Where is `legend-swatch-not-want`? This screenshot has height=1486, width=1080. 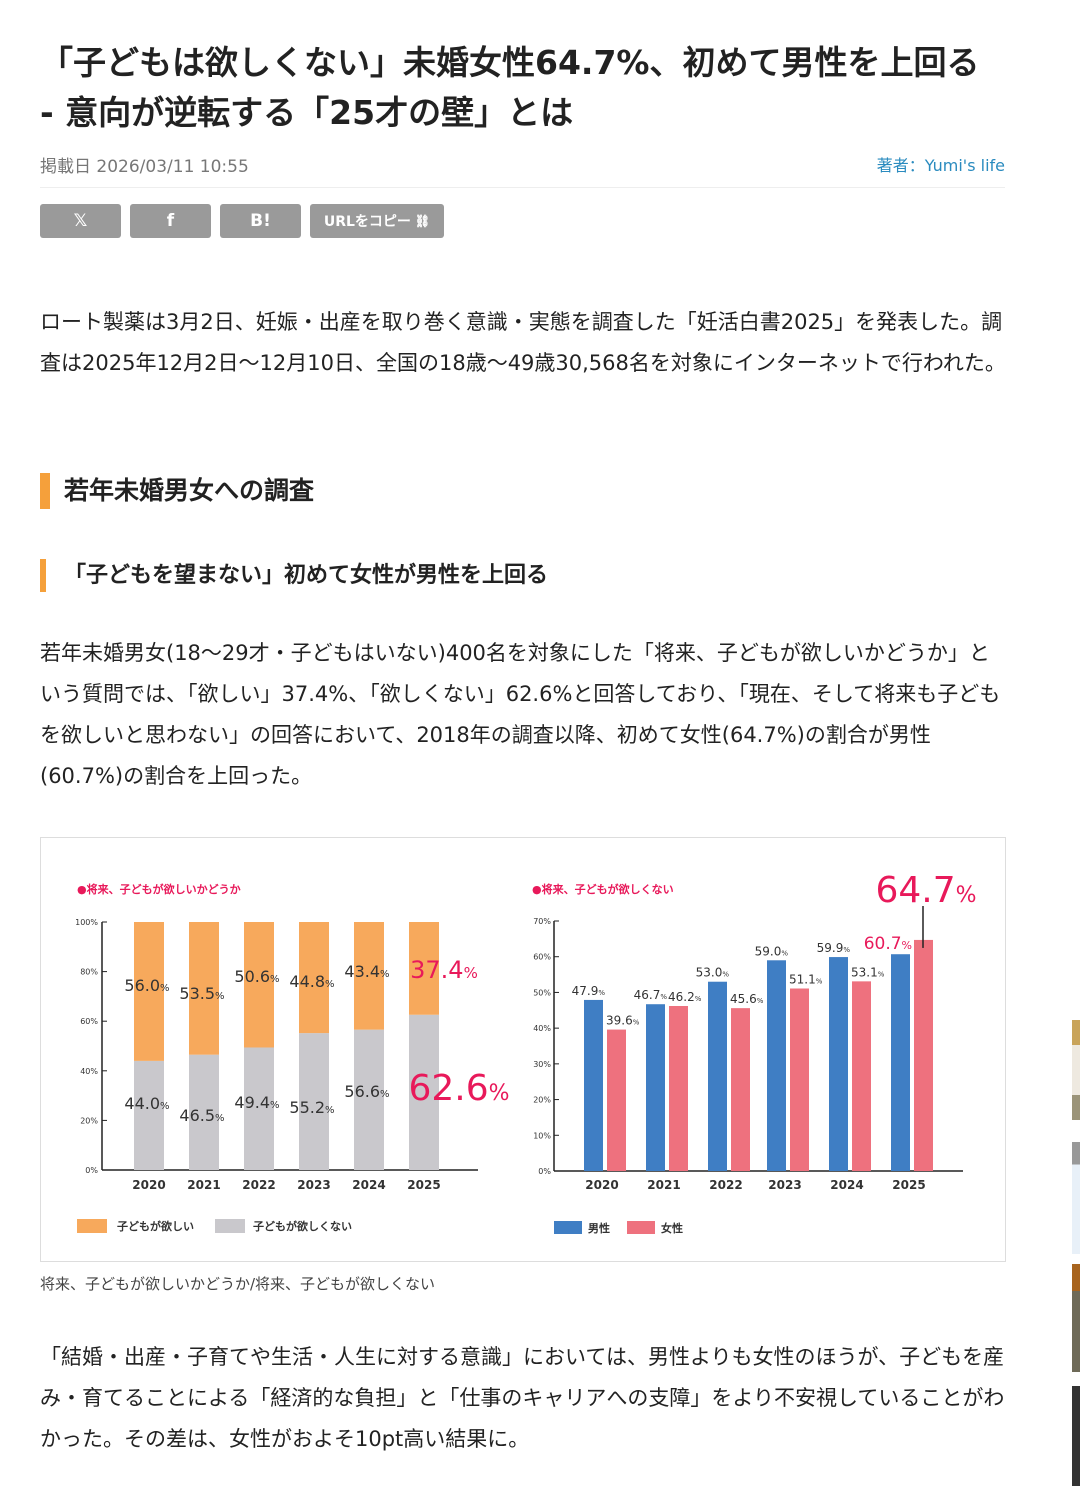 legend-swatch-not-want is located at coordinates (230, 1226).